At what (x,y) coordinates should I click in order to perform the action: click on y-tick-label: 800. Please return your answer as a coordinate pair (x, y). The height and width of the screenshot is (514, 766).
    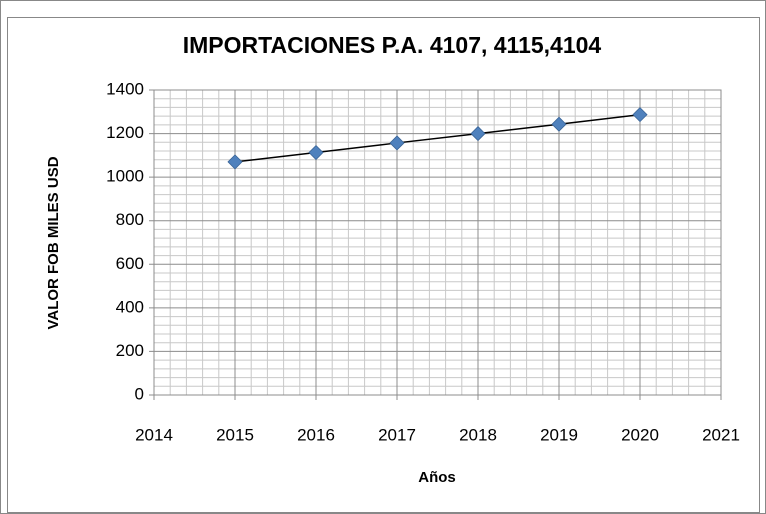
    Looking at the image, I should click on (130, 219).